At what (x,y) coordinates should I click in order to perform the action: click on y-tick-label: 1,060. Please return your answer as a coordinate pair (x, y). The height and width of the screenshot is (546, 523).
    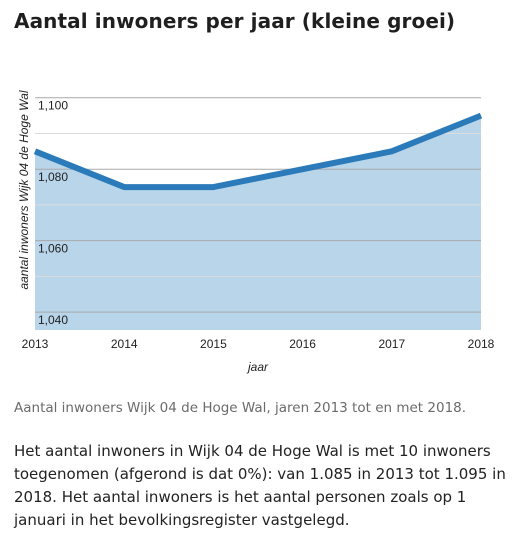
    Looking at the image, I should click on (53, 249).